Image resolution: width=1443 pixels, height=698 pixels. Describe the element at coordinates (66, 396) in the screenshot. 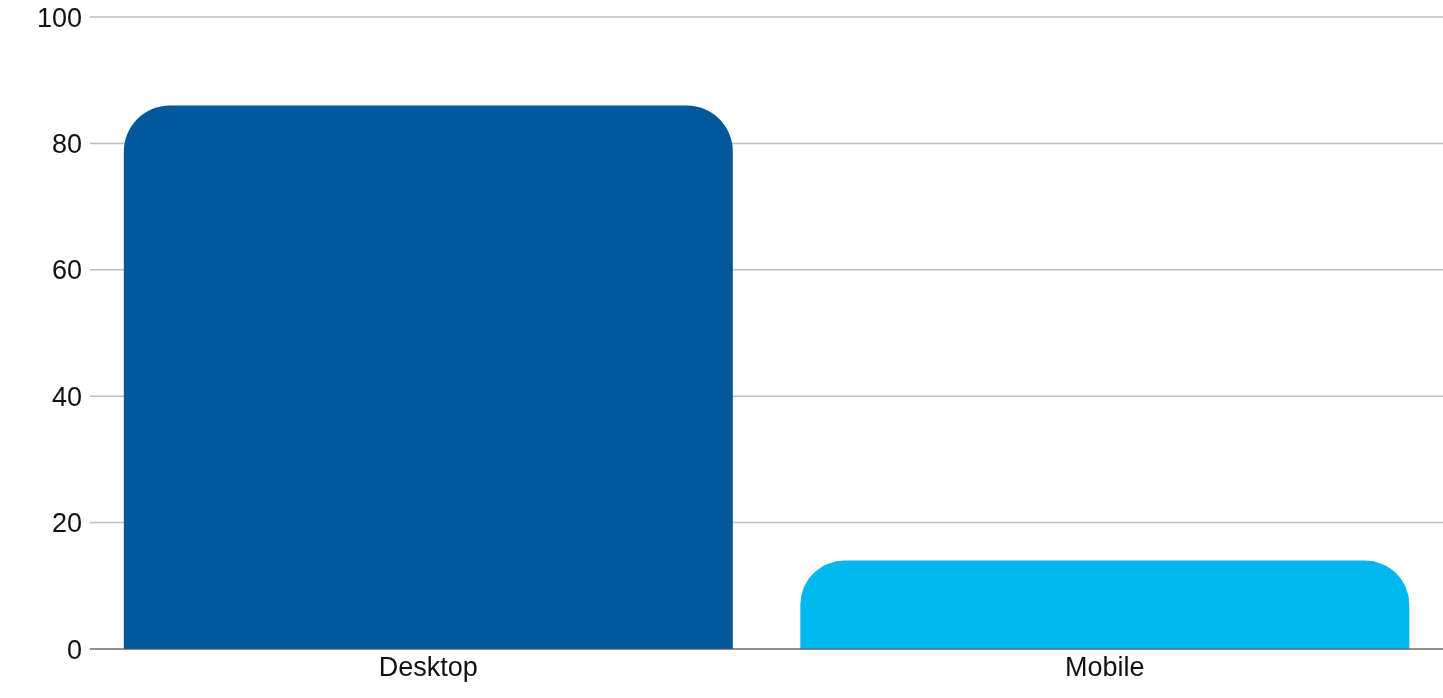

I see `y-tick-label: 40` at that location.